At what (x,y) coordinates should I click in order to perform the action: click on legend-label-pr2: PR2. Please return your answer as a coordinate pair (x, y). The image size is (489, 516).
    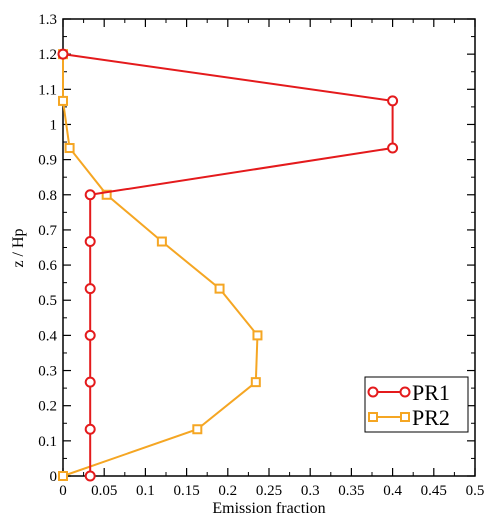
    Looking at the image, I should click on (431, 417).